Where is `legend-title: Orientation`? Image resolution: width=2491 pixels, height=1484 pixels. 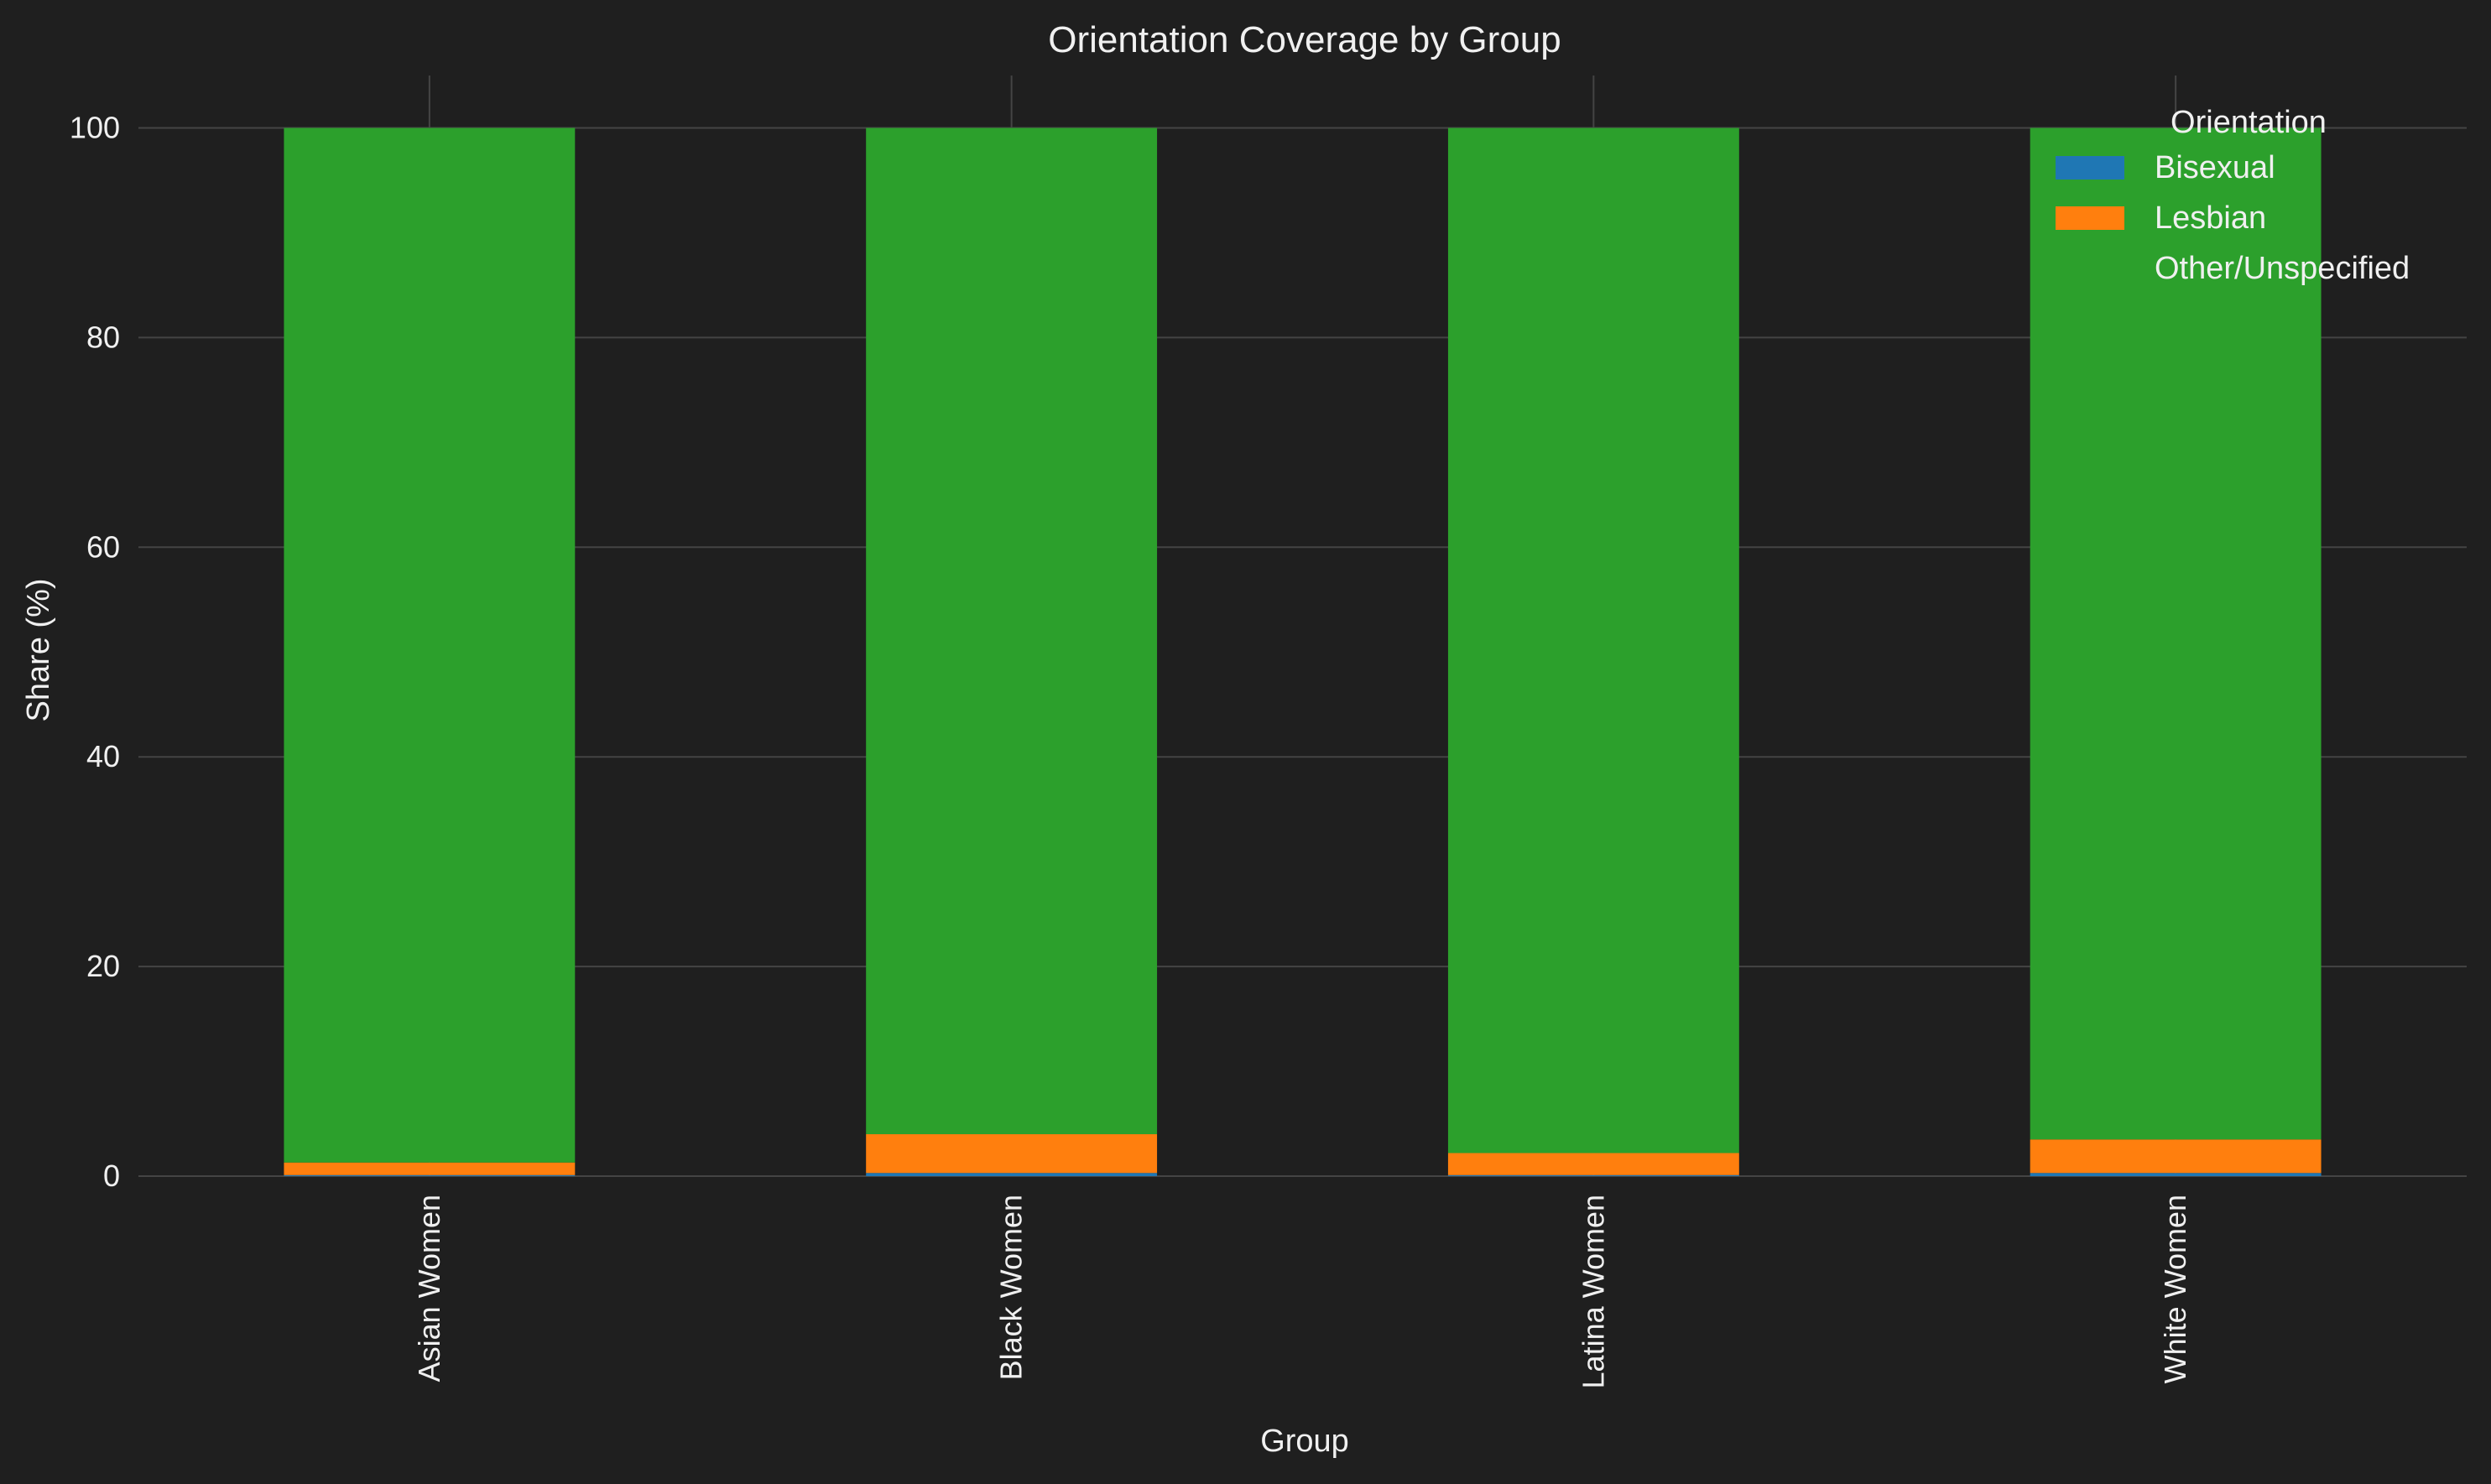
legend-title: Orientation is located at coordinates (2249, 122).